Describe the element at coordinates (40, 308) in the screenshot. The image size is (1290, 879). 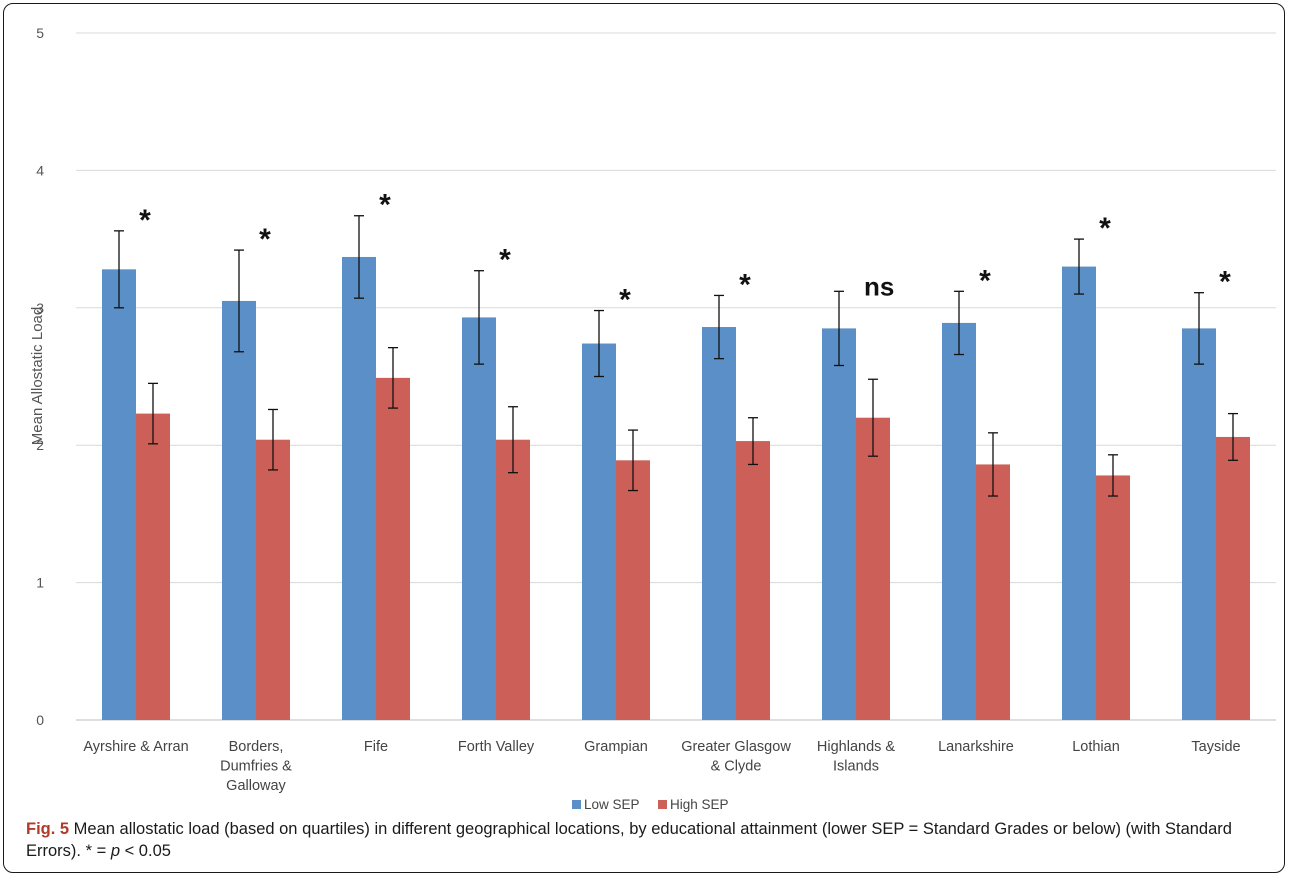
I see `y-tick-label: 3` at that location.